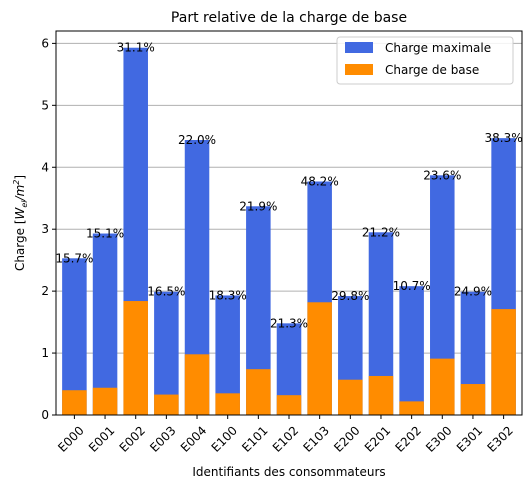 The image size is (530, 493). Describe the element at coordinates (74, 258) in the screenshot. I see `data-label: 15.7%` at that location.